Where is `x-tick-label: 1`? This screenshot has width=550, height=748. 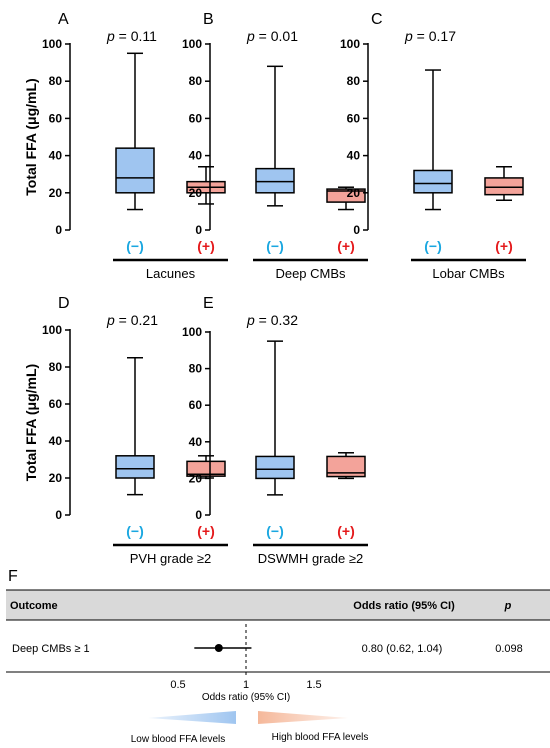
x-tick-label: 1 is located at coordinates (246, 685).